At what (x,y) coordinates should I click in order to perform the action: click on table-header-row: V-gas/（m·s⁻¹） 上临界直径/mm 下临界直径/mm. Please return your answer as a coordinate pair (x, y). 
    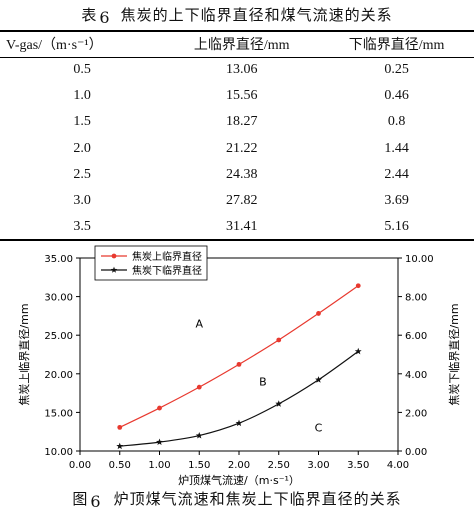
    Looking at the image, I should click on (237, 44).